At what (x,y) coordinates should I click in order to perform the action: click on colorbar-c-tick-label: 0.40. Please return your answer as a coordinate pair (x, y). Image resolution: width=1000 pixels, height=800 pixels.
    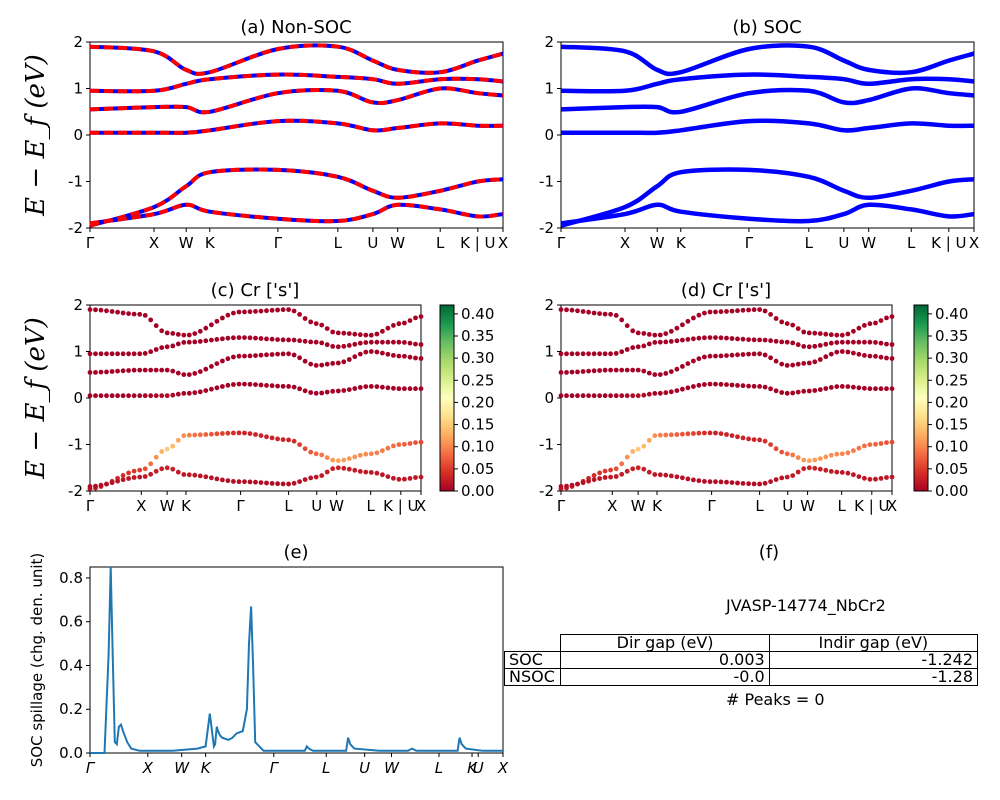
    Looking at the image, I should click on (477, 314).